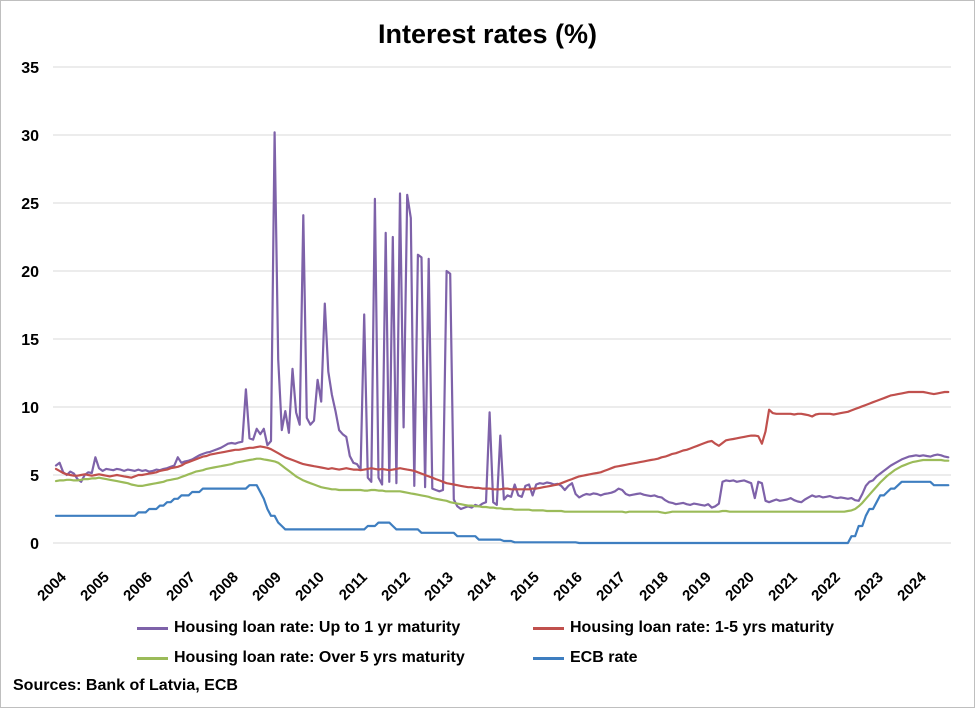 This screenshot has height=708, width=975. Describe the element at coordinates (30, 408) in the screenshot. I see `y-tick-label: 10` at that location.